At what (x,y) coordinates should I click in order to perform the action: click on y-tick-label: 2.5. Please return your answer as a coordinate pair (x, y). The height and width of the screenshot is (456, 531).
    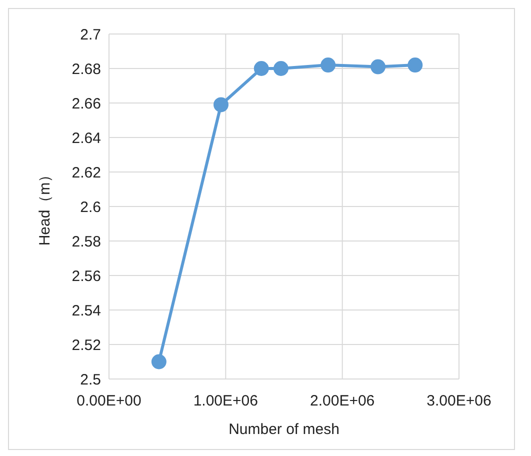
    Looking at the image, I should click on (90, 379).